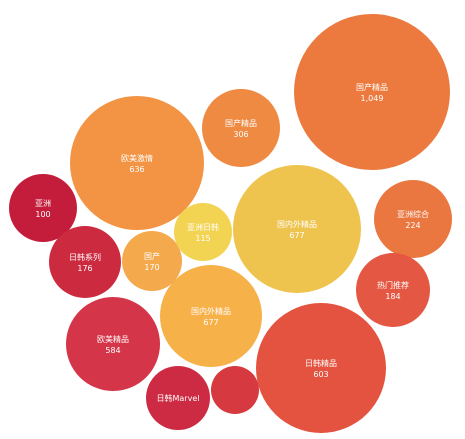 This screenshot has width=465, height=439. What do you see at coordinates (412, 225) in the screenshot?
I see `bubble-value-label: 224` at bounding box center [412, 225].